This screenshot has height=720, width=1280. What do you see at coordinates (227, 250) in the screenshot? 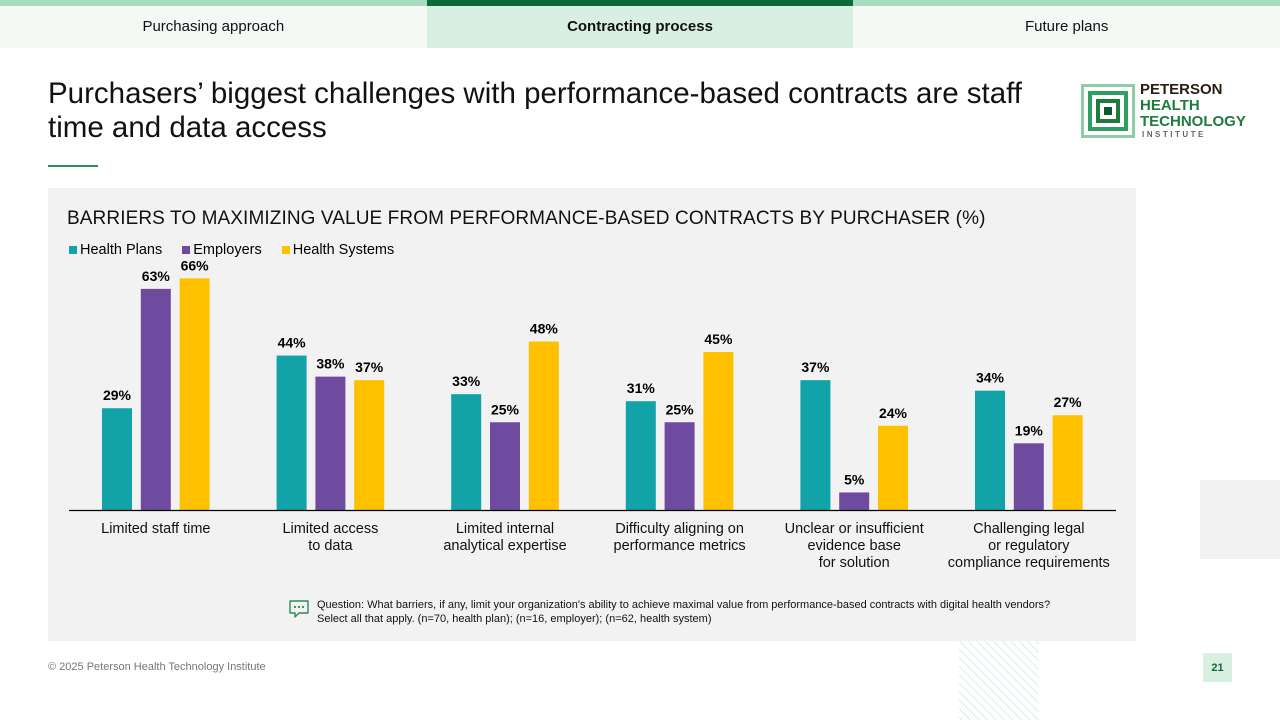
I see `legend-label-employers: Employers` at bounding box center [227, 250].